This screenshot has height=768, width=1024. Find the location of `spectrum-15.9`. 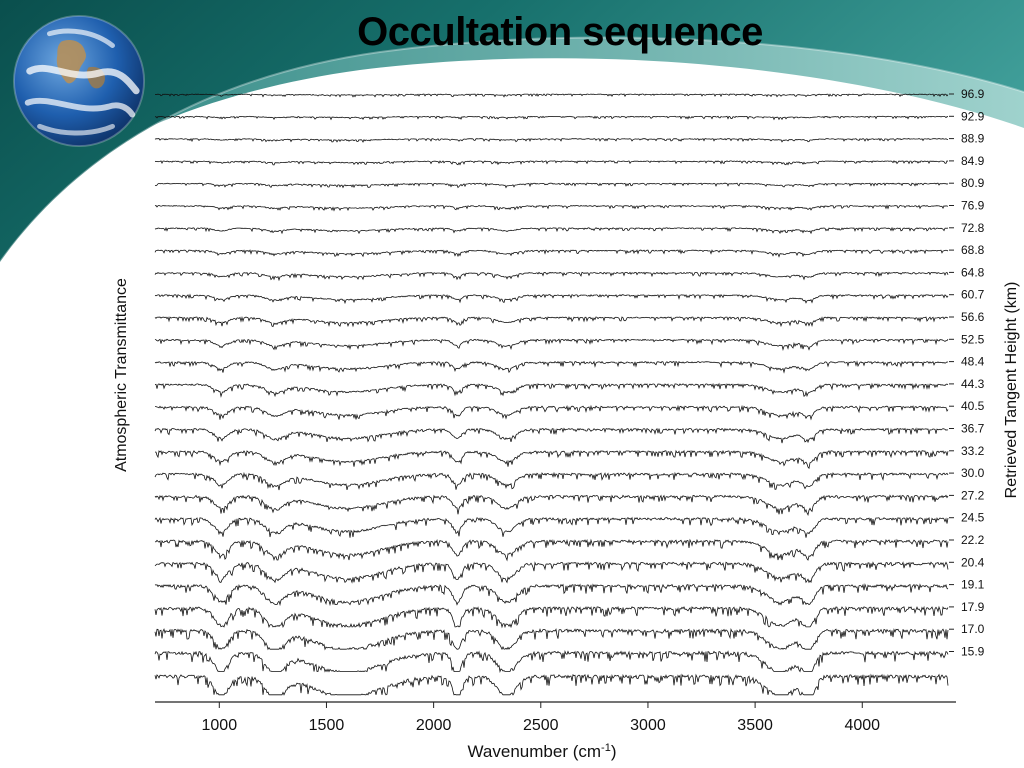

spectrum-15.9 is located at coordinates (551, 661).